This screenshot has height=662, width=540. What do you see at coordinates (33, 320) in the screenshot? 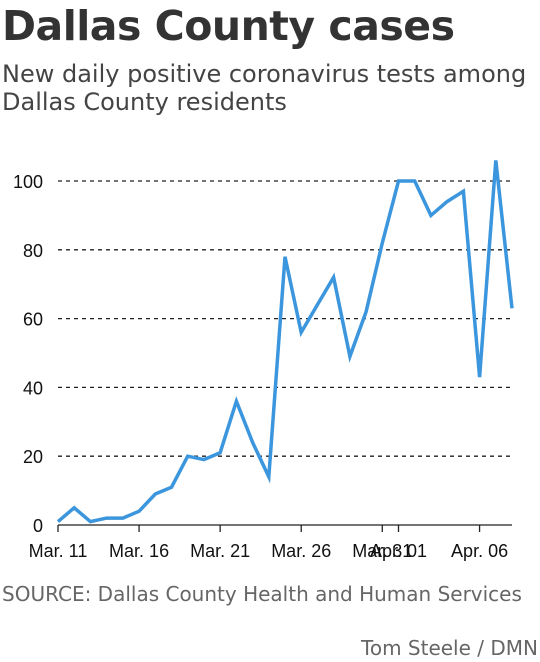
I see `y-tick-label: 60` at bounding box center [33, 320].